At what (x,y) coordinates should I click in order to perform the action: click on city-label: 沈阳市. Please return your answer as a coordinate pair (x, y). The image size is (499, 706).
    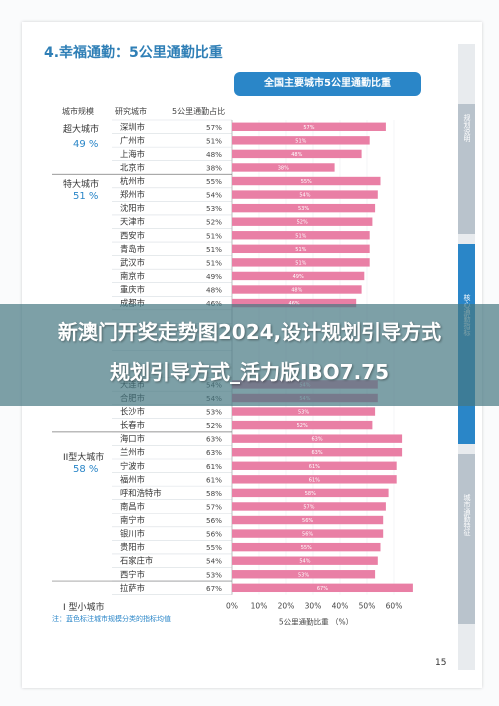
    Looking at the image, I should click on (132, 208).